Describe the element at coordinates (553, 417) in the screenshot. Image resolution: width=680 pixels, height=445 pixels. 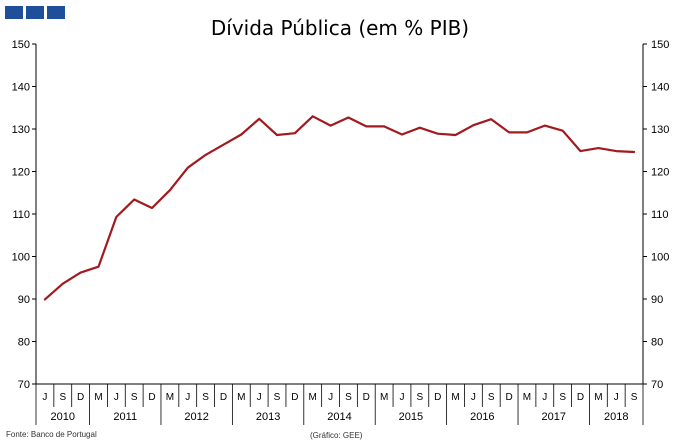
I see `x-year-label: 2017` at that location.